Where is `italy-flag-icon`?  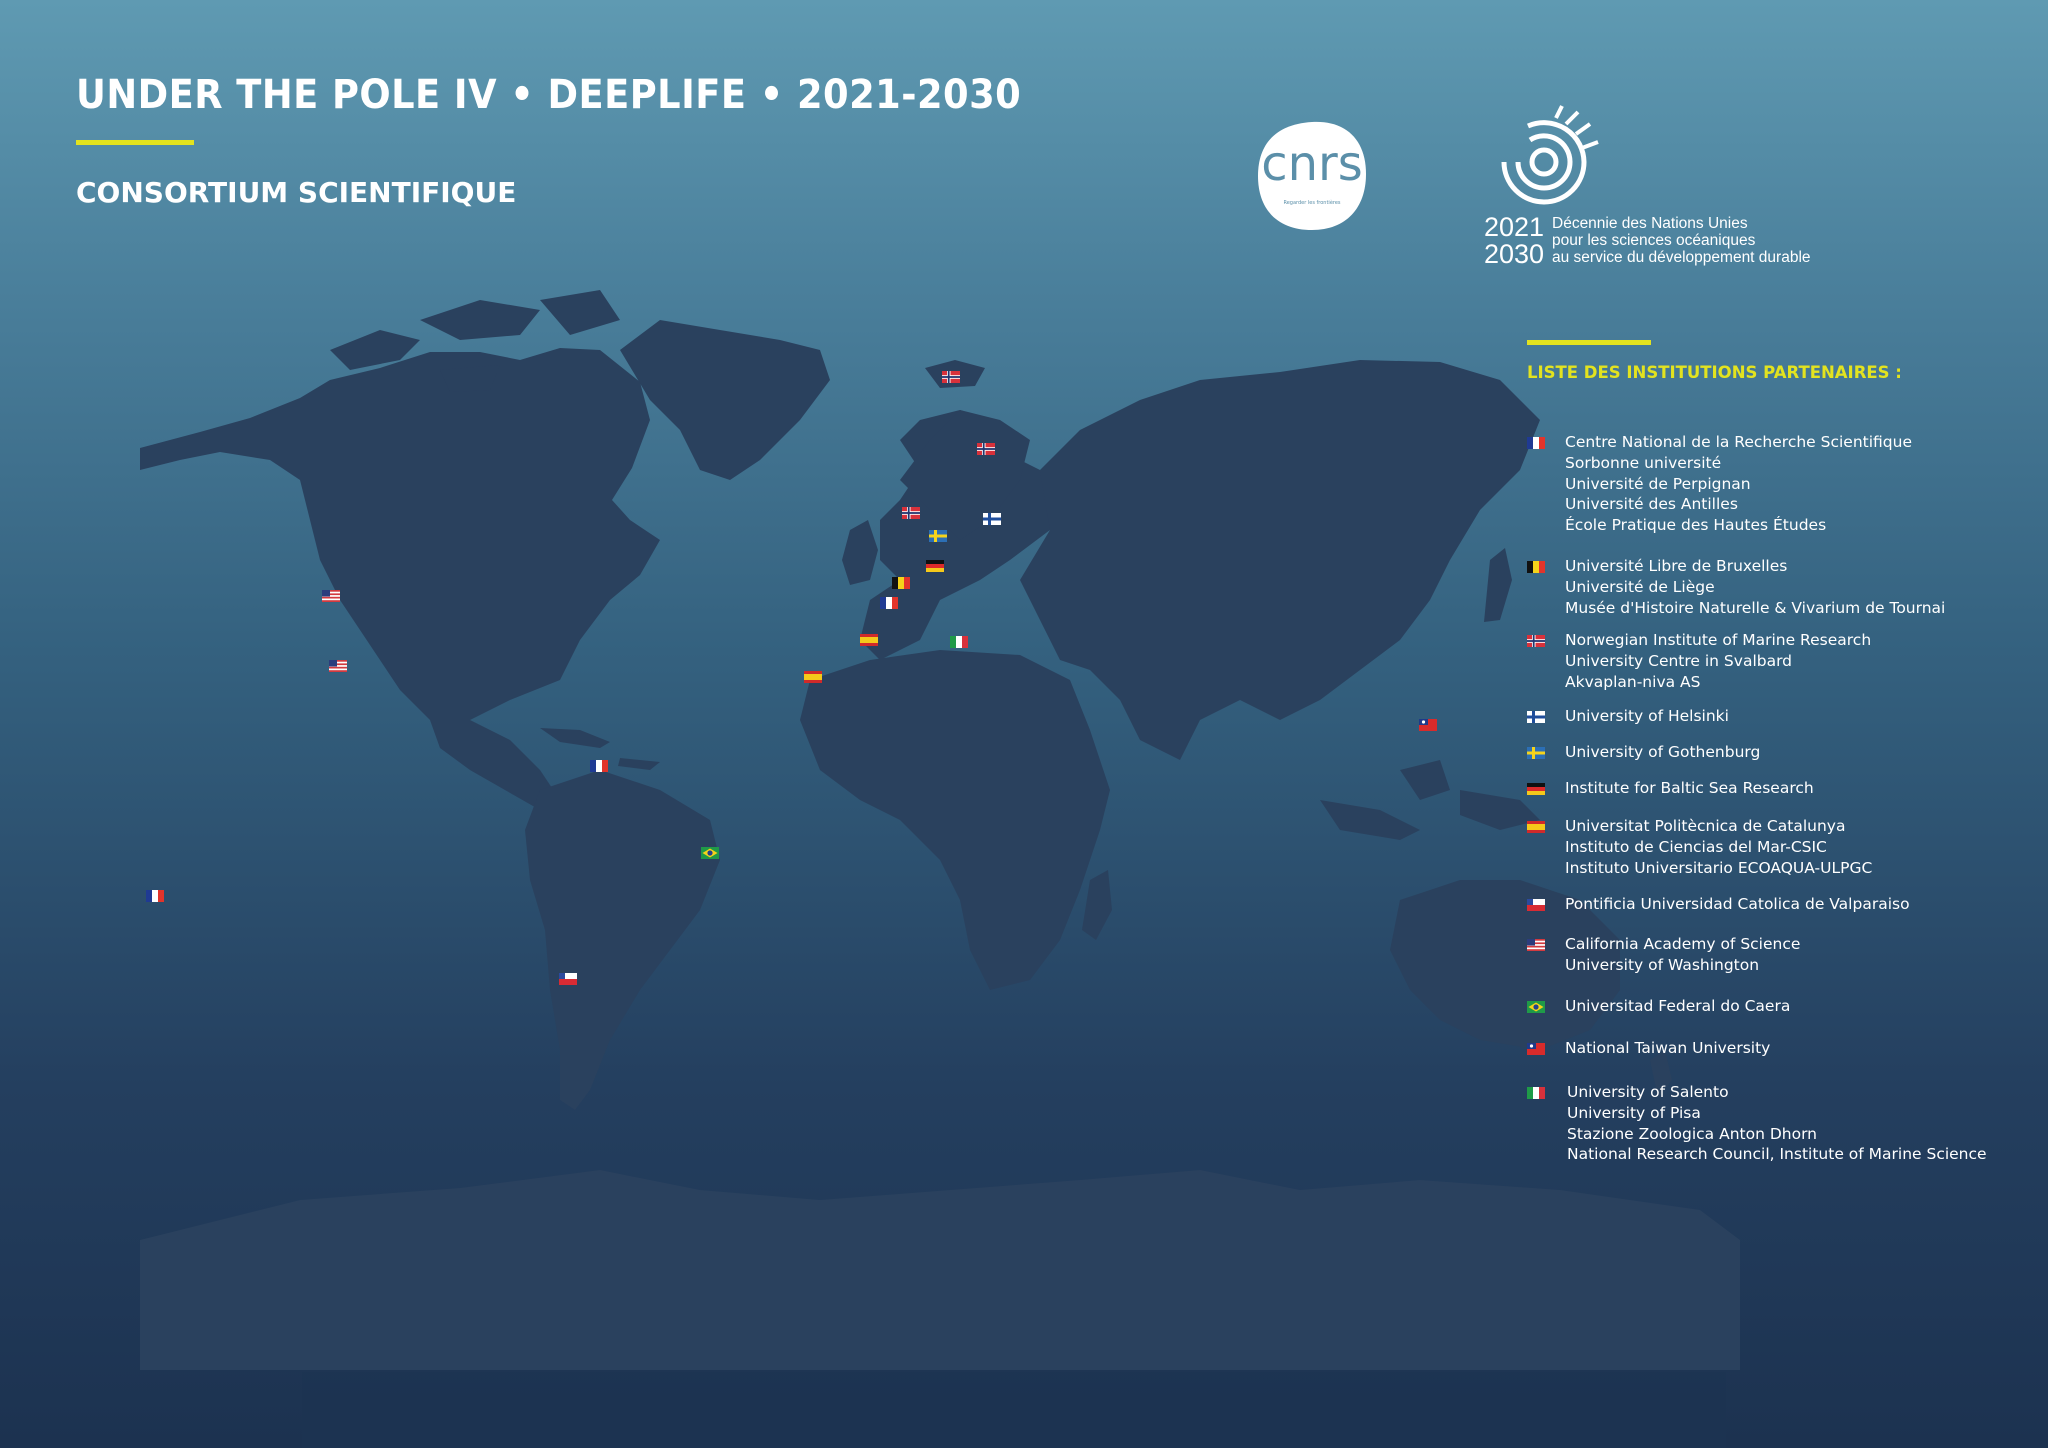
italy-flag-icon is located at coordinates (1536, 1091).